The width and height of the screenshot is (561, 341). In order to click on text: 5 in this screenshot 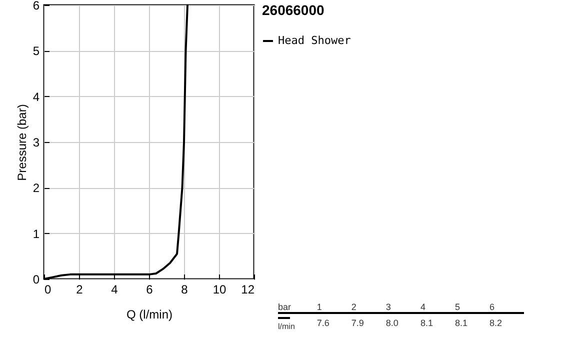, I will do `click(472, 307)`.